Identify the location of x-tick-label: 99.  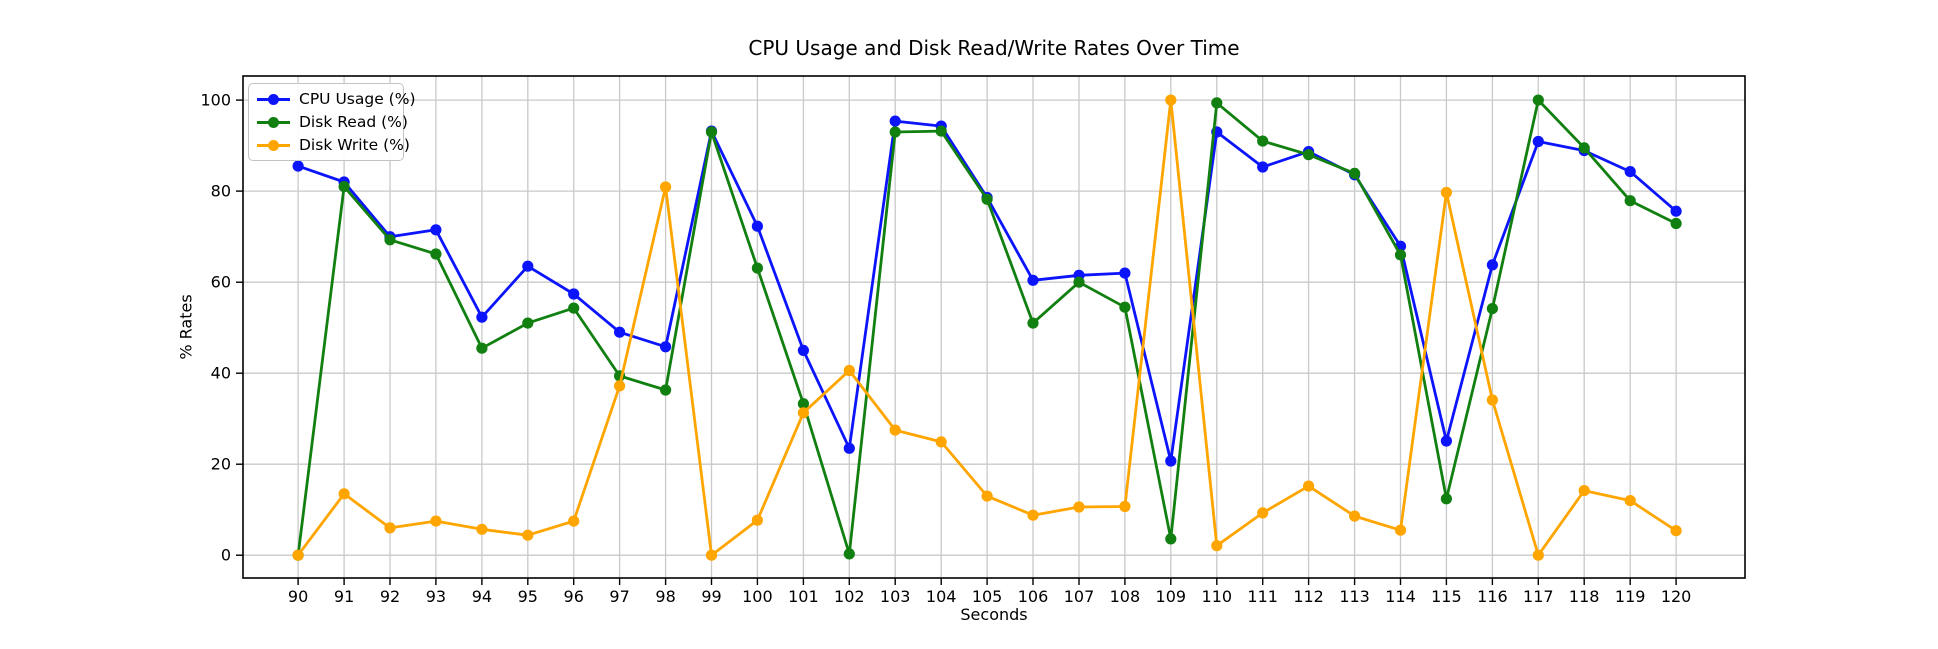
(711, 596).